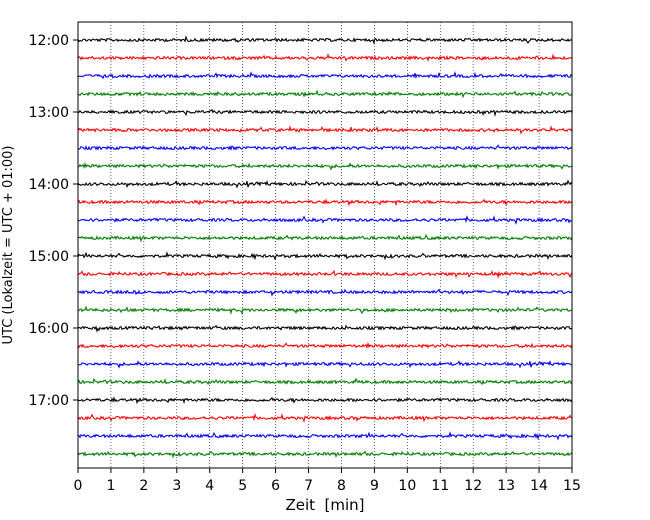  Describe the element at coordinates (539, 486) in the screenshot. I see `x-tick-label: 14` at that location.